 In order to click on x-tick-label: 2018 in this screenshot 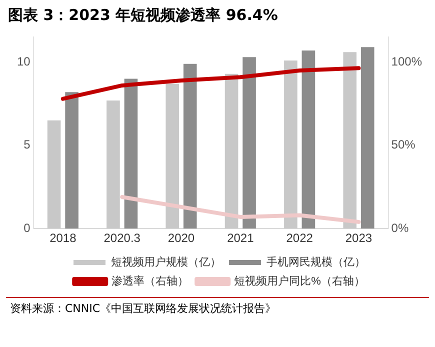, I will do `click(63, 238)`.